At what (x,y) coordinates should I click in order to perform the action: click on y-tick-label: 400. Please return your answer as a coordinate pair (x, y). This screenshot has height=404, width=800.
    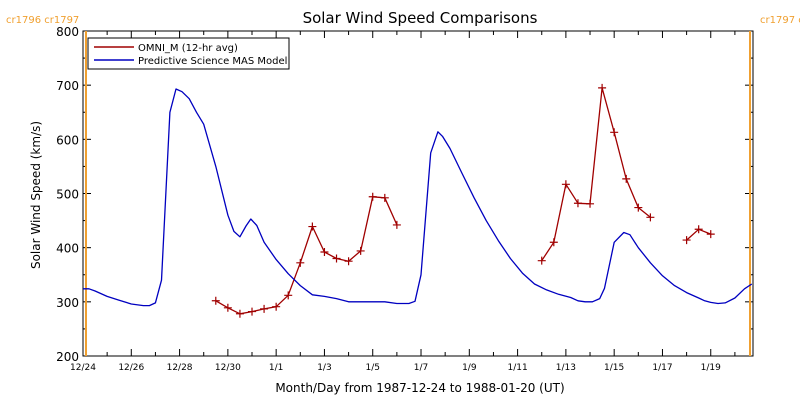
    Looking at the image, I should click on (67, 249).